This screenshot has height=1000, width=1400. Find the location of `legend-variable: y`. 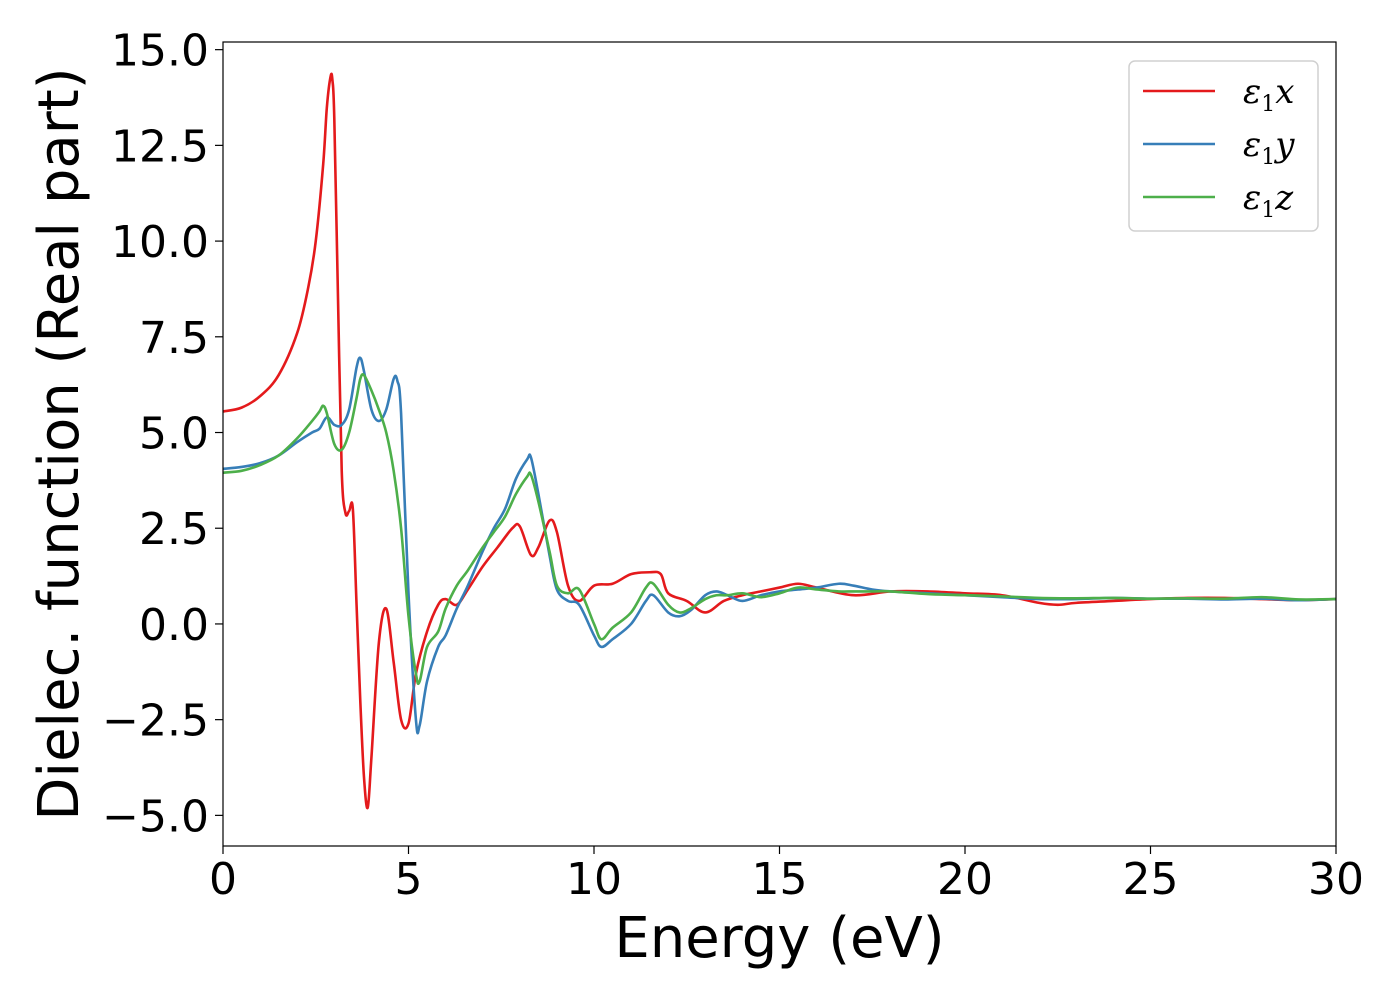

legend-variable: y is located at coordinates (1284, 145).